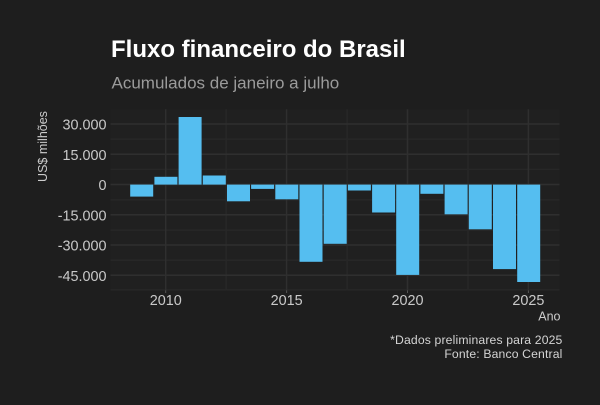 This screenshot has width=600, height=405. I want to click on svg-text: 2015, so click(287, 301).